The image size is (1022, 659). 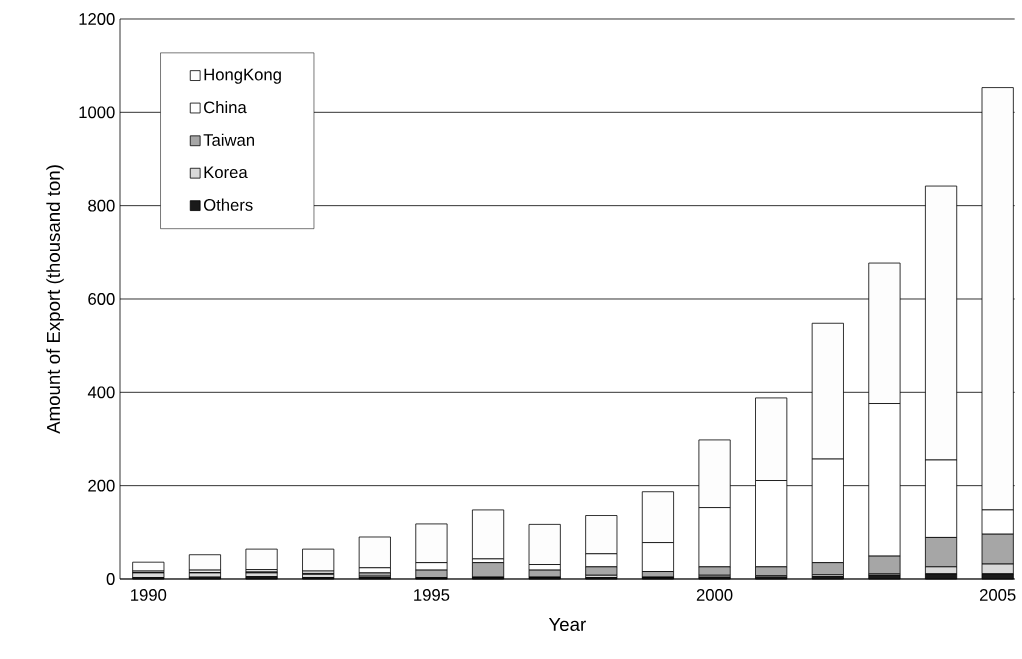 I want to click on legend-label: Korea, so click(x=226, y=172).